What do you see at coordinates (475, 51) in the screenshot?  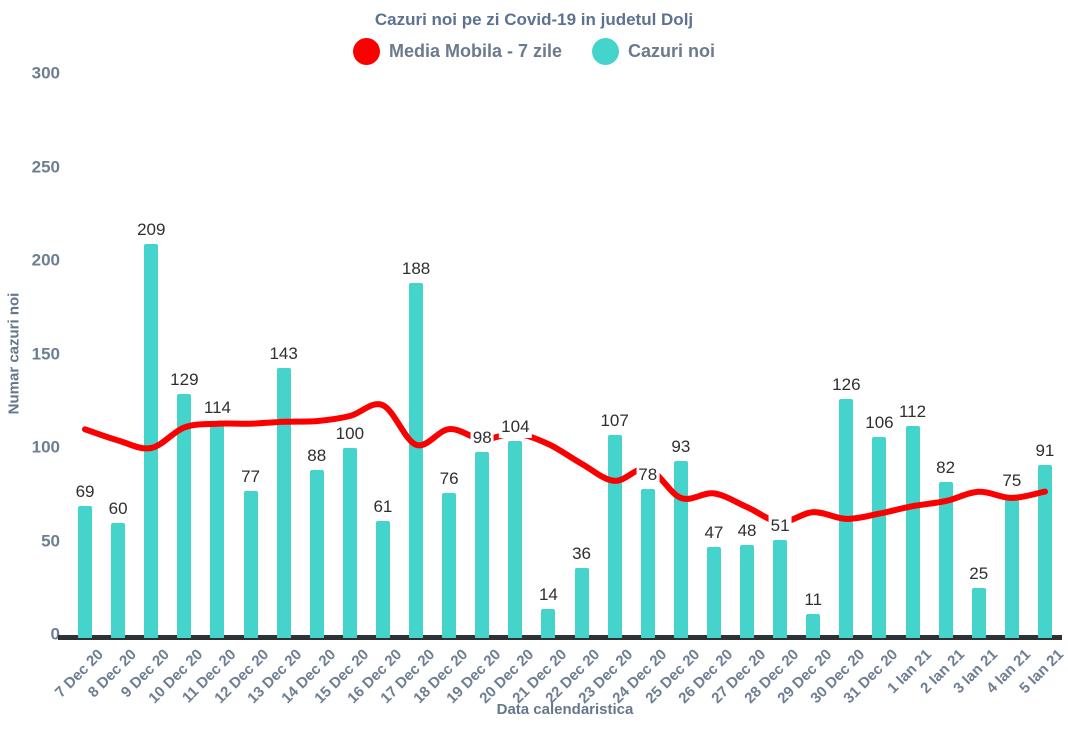 I see `legend-item-label: Media Mobila - 7 zile` at bounding box center [475, 51].